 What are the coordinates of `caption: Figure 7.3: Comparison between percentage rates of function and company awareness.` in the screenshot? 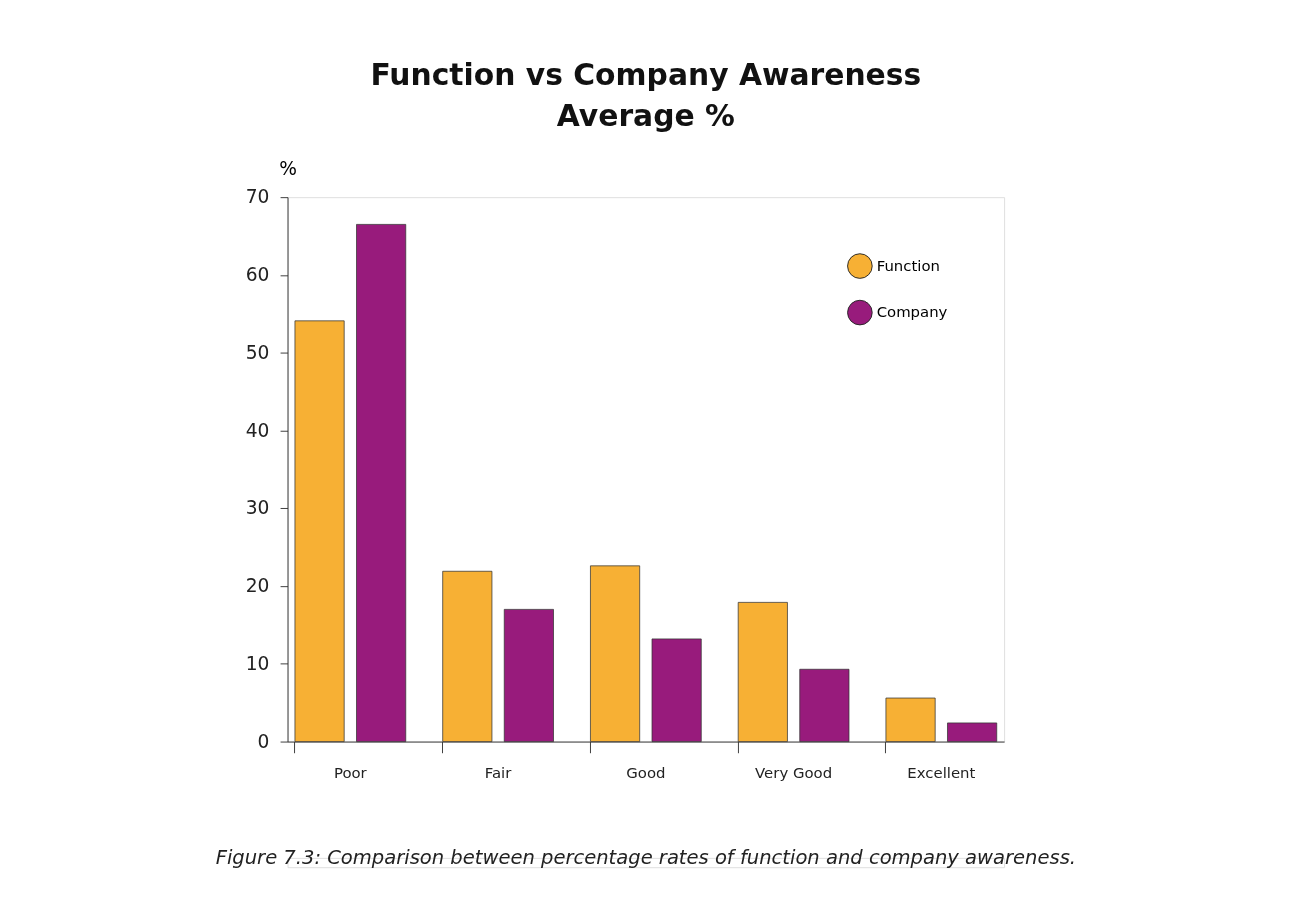 It's located at (646, 857).